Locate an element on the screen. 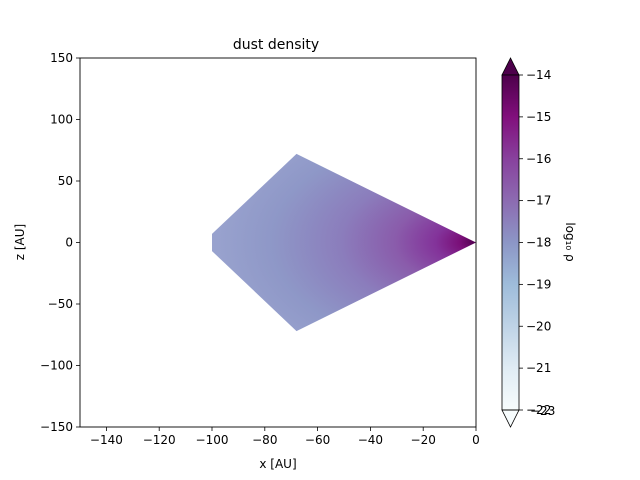 This screenshot has width=640, height=480. colorbar-tick-label: −15 is located at coordinates (538, 117).